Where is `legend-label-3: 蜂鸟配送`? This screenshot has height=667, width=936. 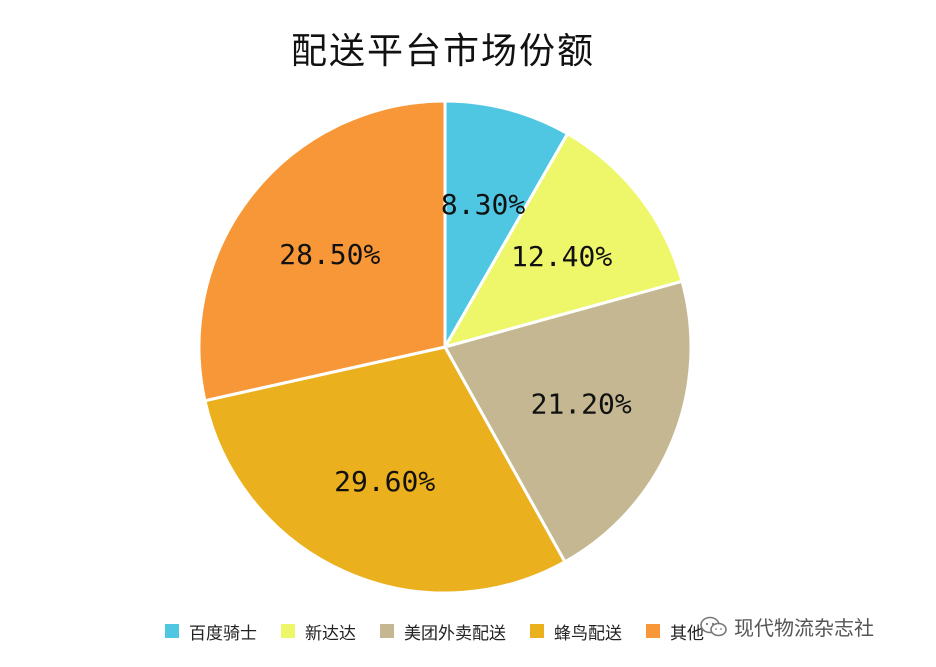 legend-label-3: 蜂鸟配送 is located at coordinates (588, 633).